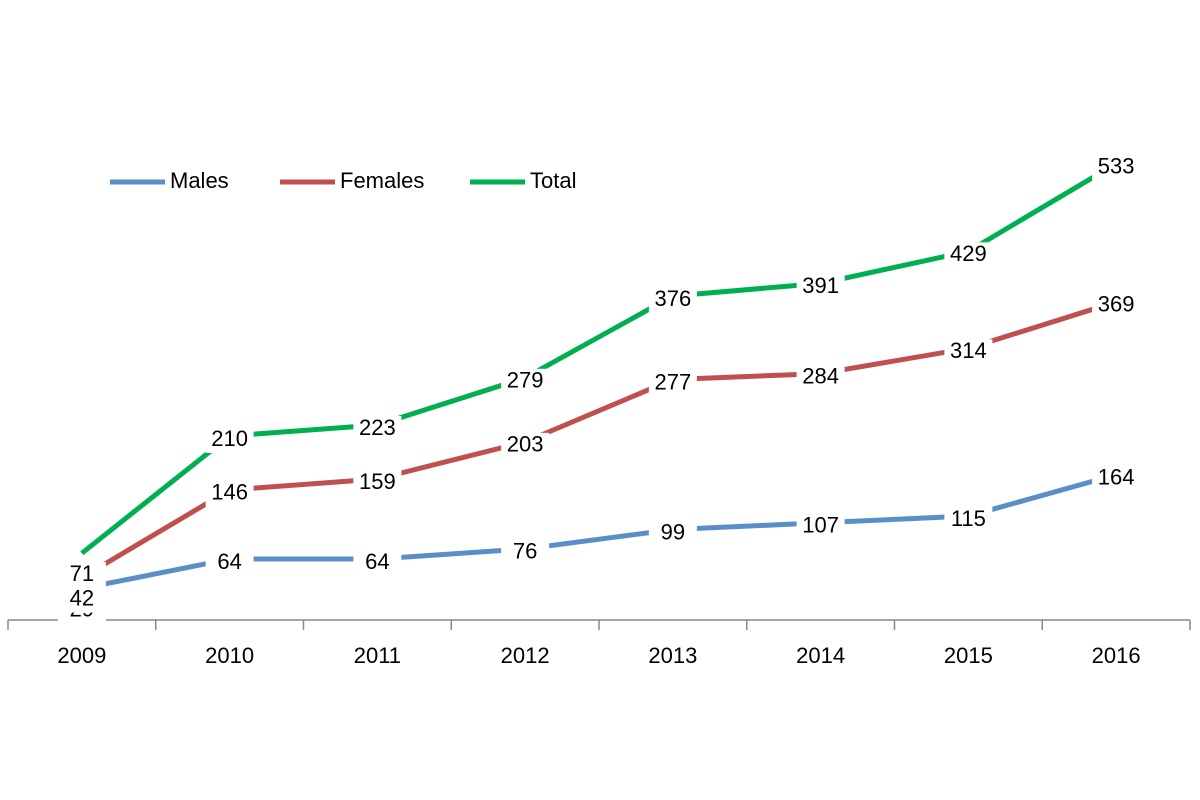 Image resolution: width=1200 pixels, height=800 pixels. I want to click on data-label: 115, so click(968, 518).